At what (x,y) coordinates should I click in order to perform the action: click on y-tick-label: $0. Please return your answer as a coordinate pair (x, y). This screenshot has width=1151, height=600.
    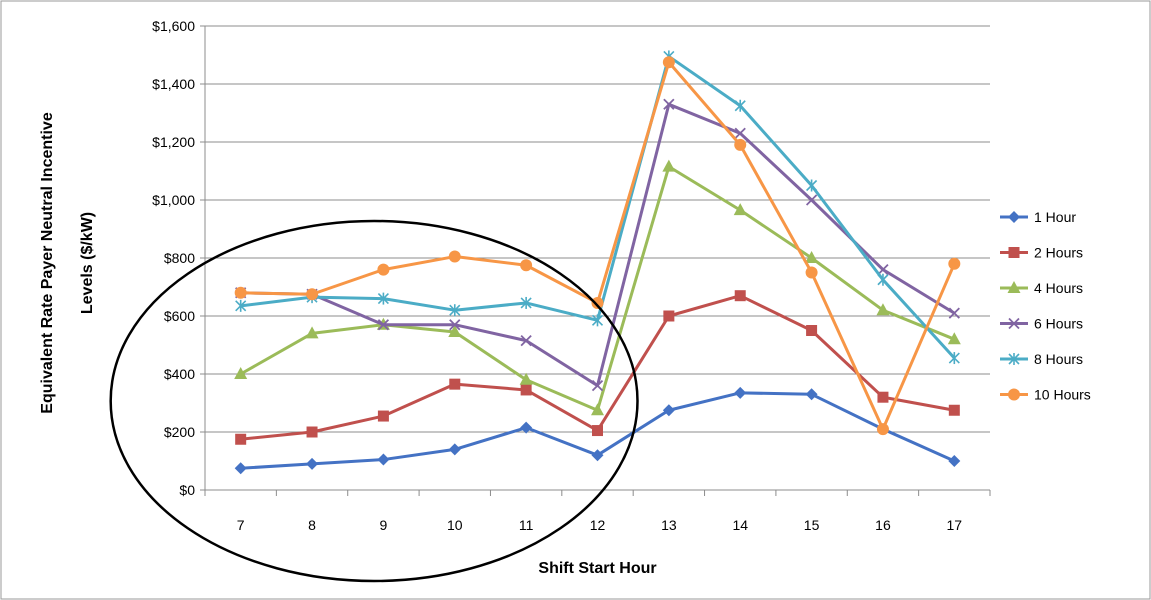
    Looking at the image, I should click on (187, 490).